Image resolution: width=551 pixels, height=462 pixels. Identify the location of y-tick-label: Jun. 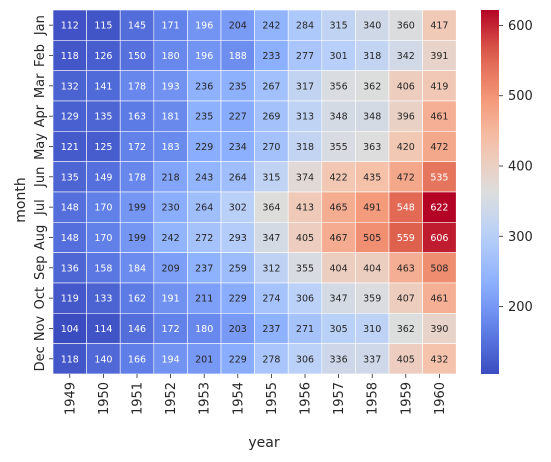
(40, 177).